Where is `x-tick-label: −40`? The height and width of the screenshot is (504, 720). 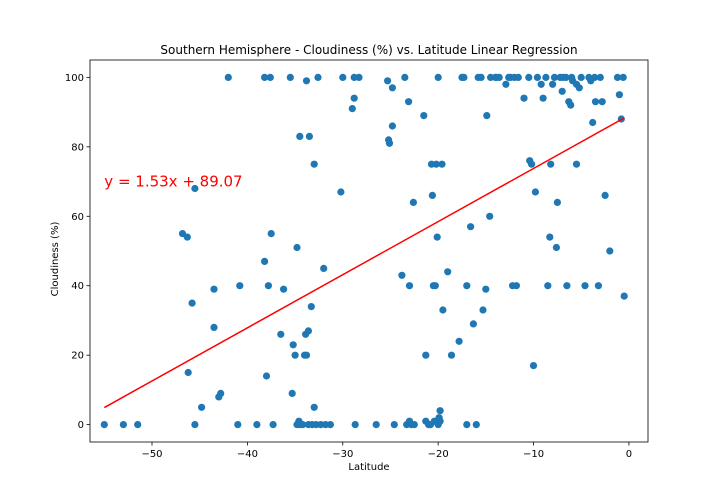 x-tick-label: −40 is located at coordinates (247, 454).